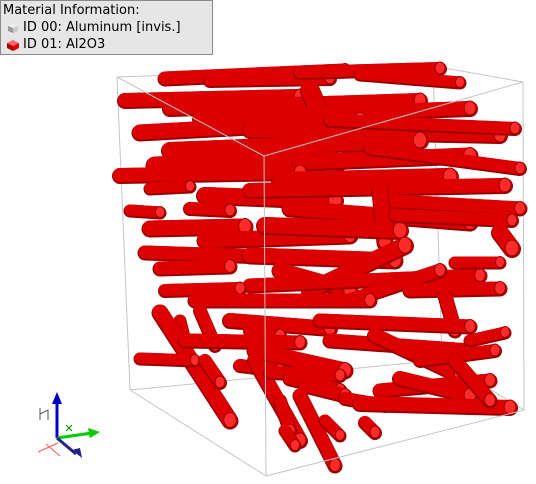 The width and height of the screenshot is (536, 484). Describe the element at coordinates (64, 44) in the screenshot. I see `legend-item-label: ID 01: Al2O3` at that location.